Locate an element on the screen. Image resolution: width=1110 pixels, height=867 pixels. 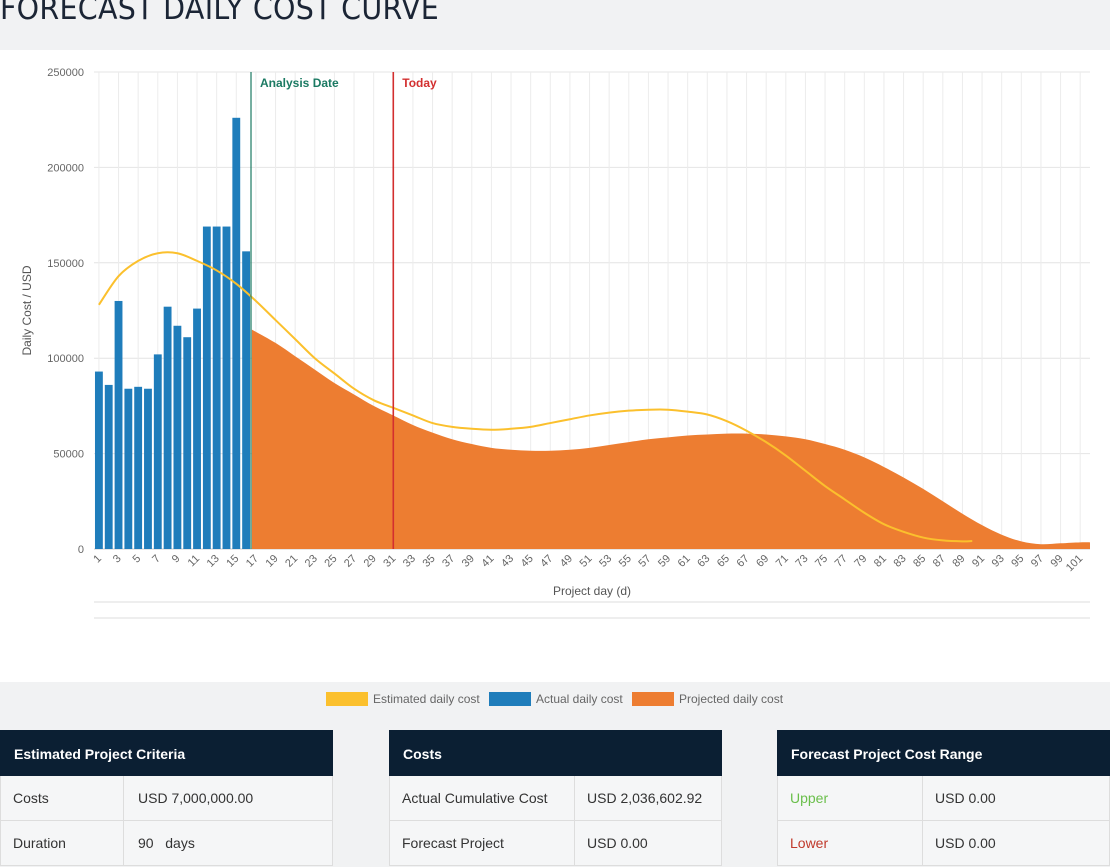
table-row: Duration 90 days is located at coordinates (166, 843).